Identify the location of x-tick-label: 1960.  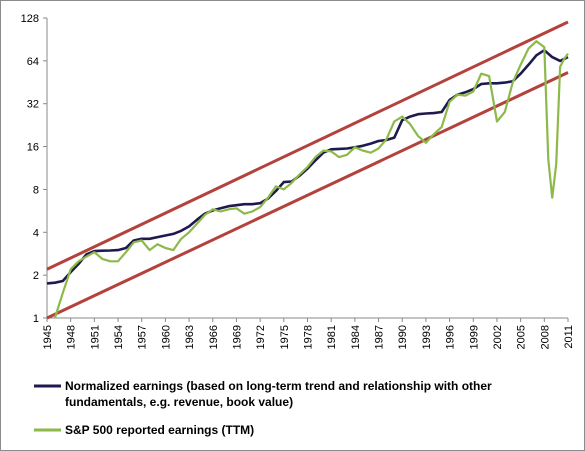
(166, 337).